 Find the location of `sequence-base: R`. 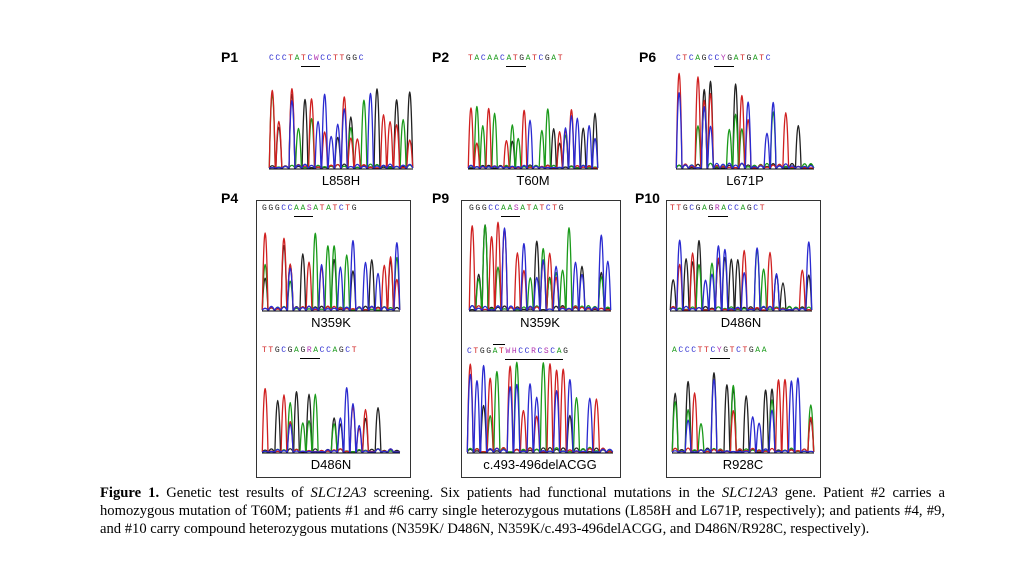

sequence-base: R is located at coordinates (718, 209).